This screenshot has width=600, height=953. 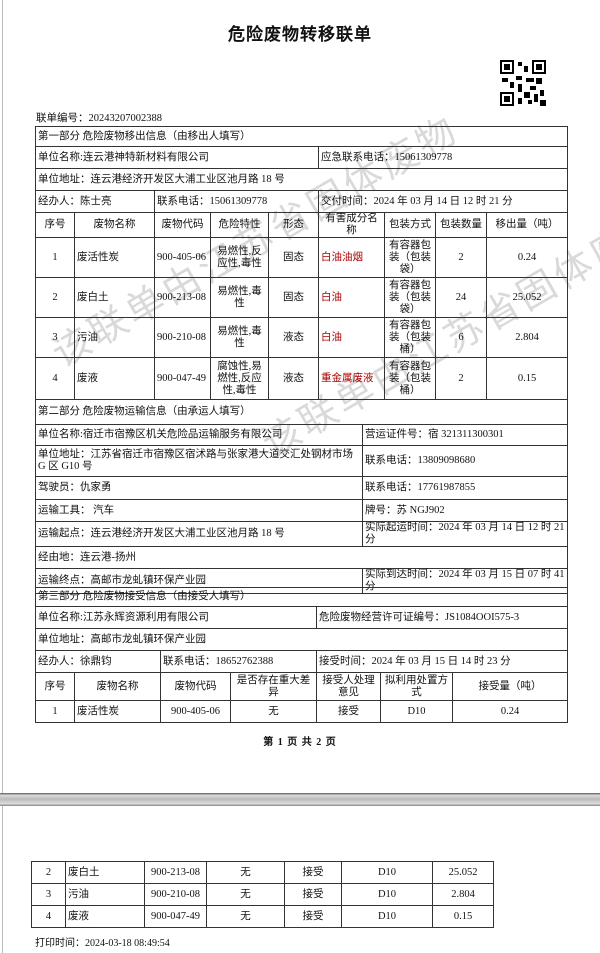 What do you see at coordinates (199, 534) in the screenshot?
I see `transport-origin: 运输起点：连云港经济开发区大浦工业区池月路 18 号` at bounding box center [199, 534].